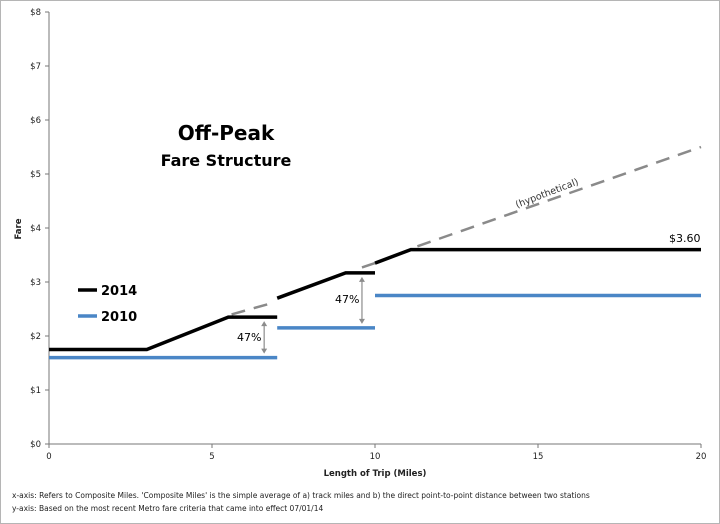 This screenshot has height=524, width=720. I want to click on legend-label-2010: 2010, so click(119, 317).